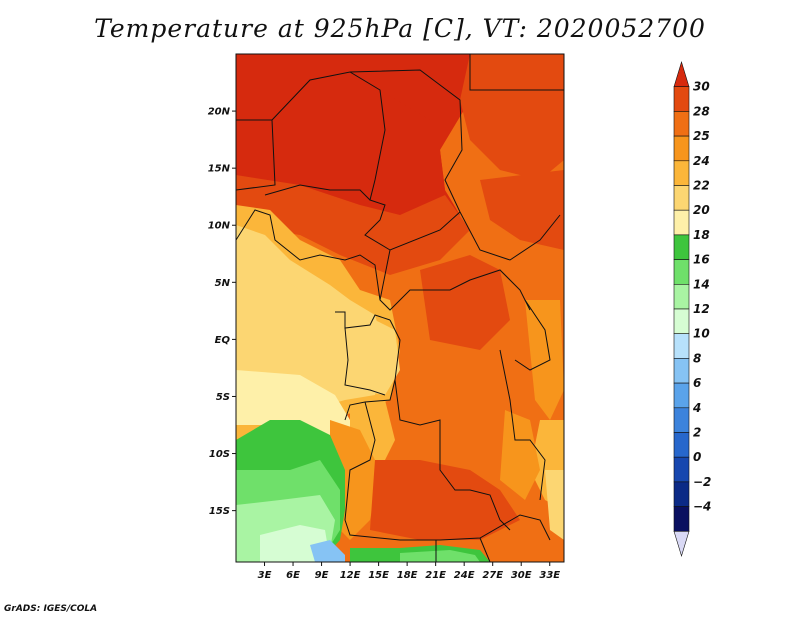 The width and height of the screenshot is (800, 618). Describe the element at coordinates (219, 226) in the screenshot. I see `lat-label: 10N` at that location.